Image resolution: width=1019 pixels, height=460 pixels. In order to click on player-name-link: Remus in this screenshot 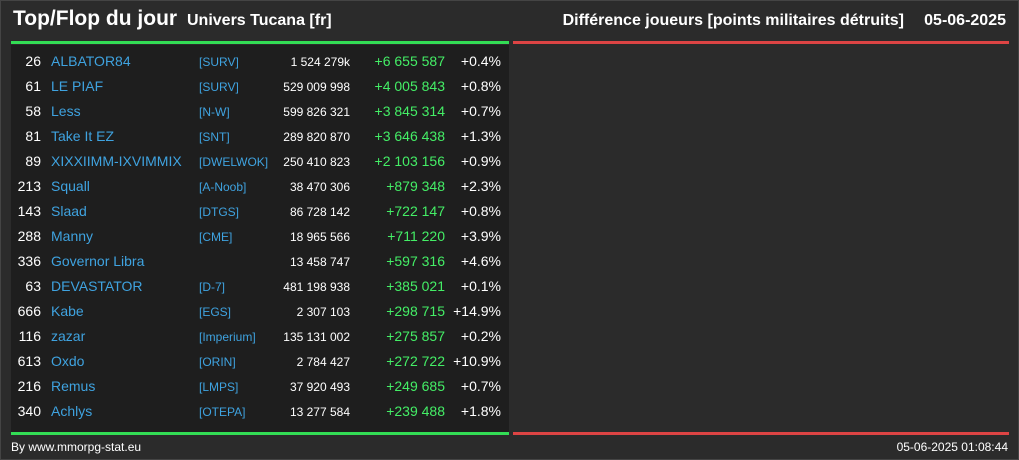, I will do `click(73, 386)`.